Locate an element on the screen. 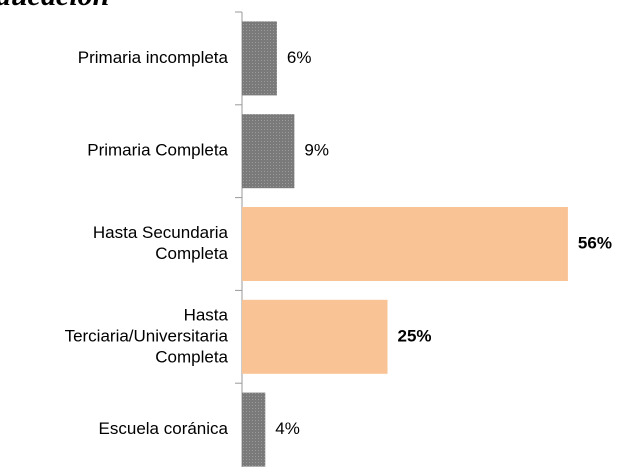  category-label: Primaria incompleta is located at coordinates (153, 57).